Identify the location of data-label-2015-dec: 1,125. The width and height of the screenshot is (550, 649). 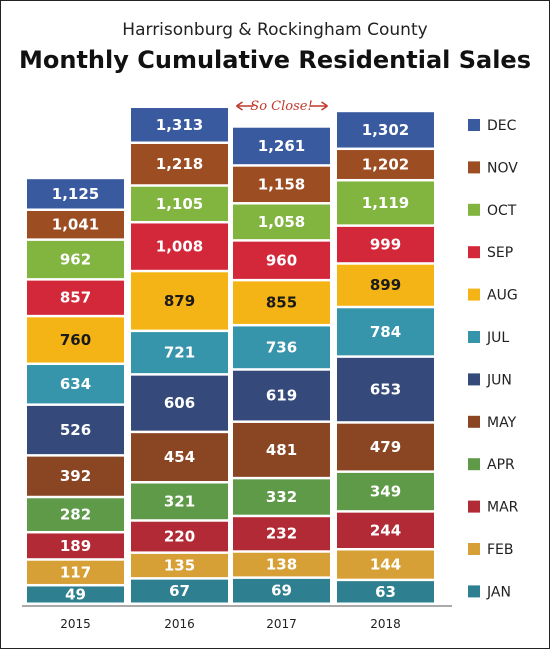
(75, 194).